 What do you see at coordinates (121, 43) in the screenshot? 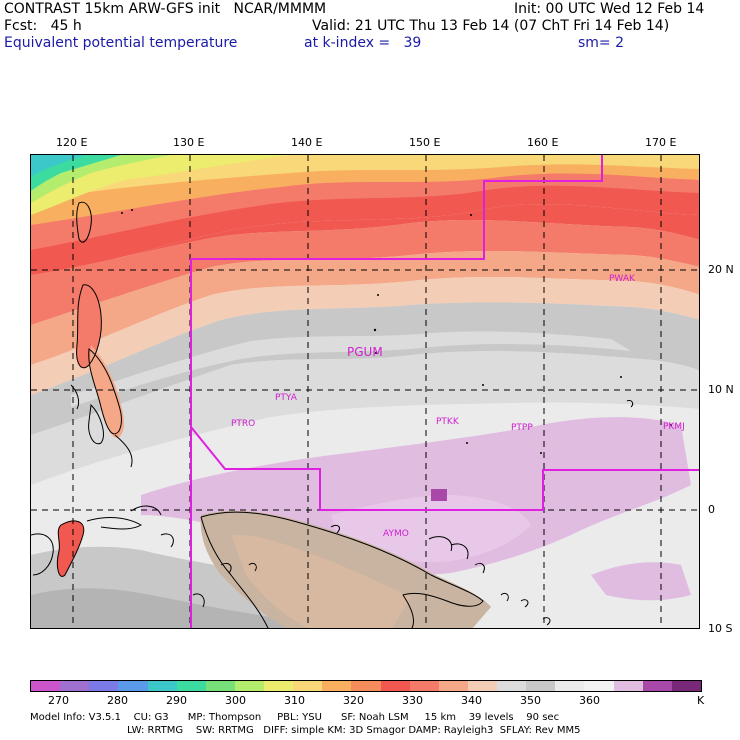
I see `field-name: Equivalent potential temperature` at bounding box center [121, 43].